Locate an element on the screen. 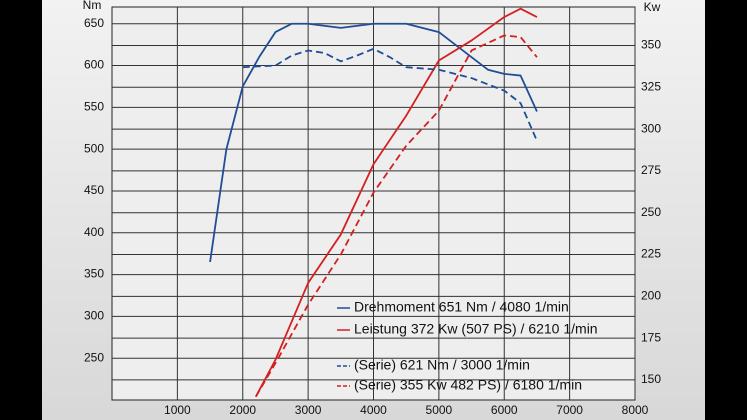 Image resolution: width=747 pixels, height=420 pixels. y2-tick-label: 325 is located at coordinates (651, 86).